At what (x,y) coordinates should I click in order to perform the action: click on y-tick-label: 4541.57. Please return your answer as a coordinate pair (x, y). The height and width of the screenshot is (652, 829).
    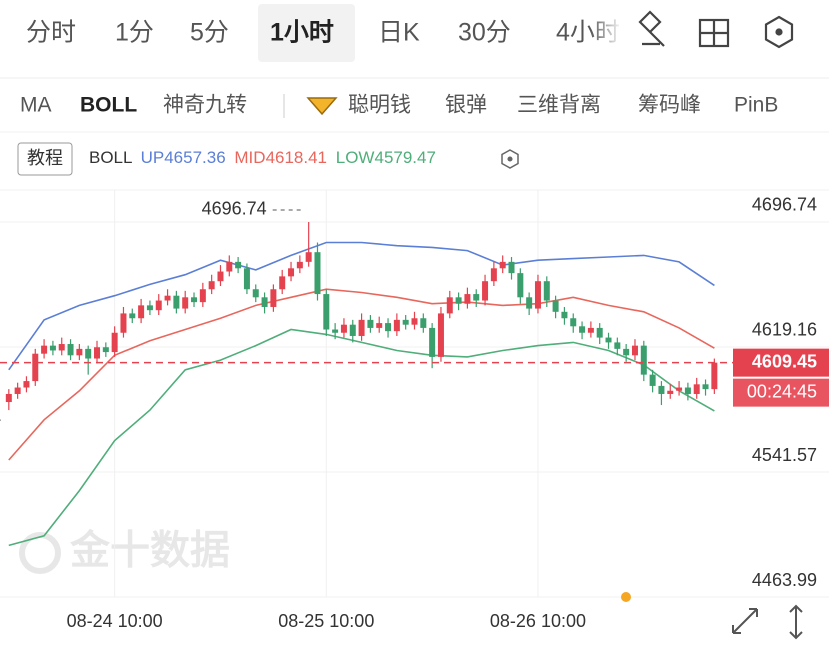
    Looking at the image, I should click on (784, 455).